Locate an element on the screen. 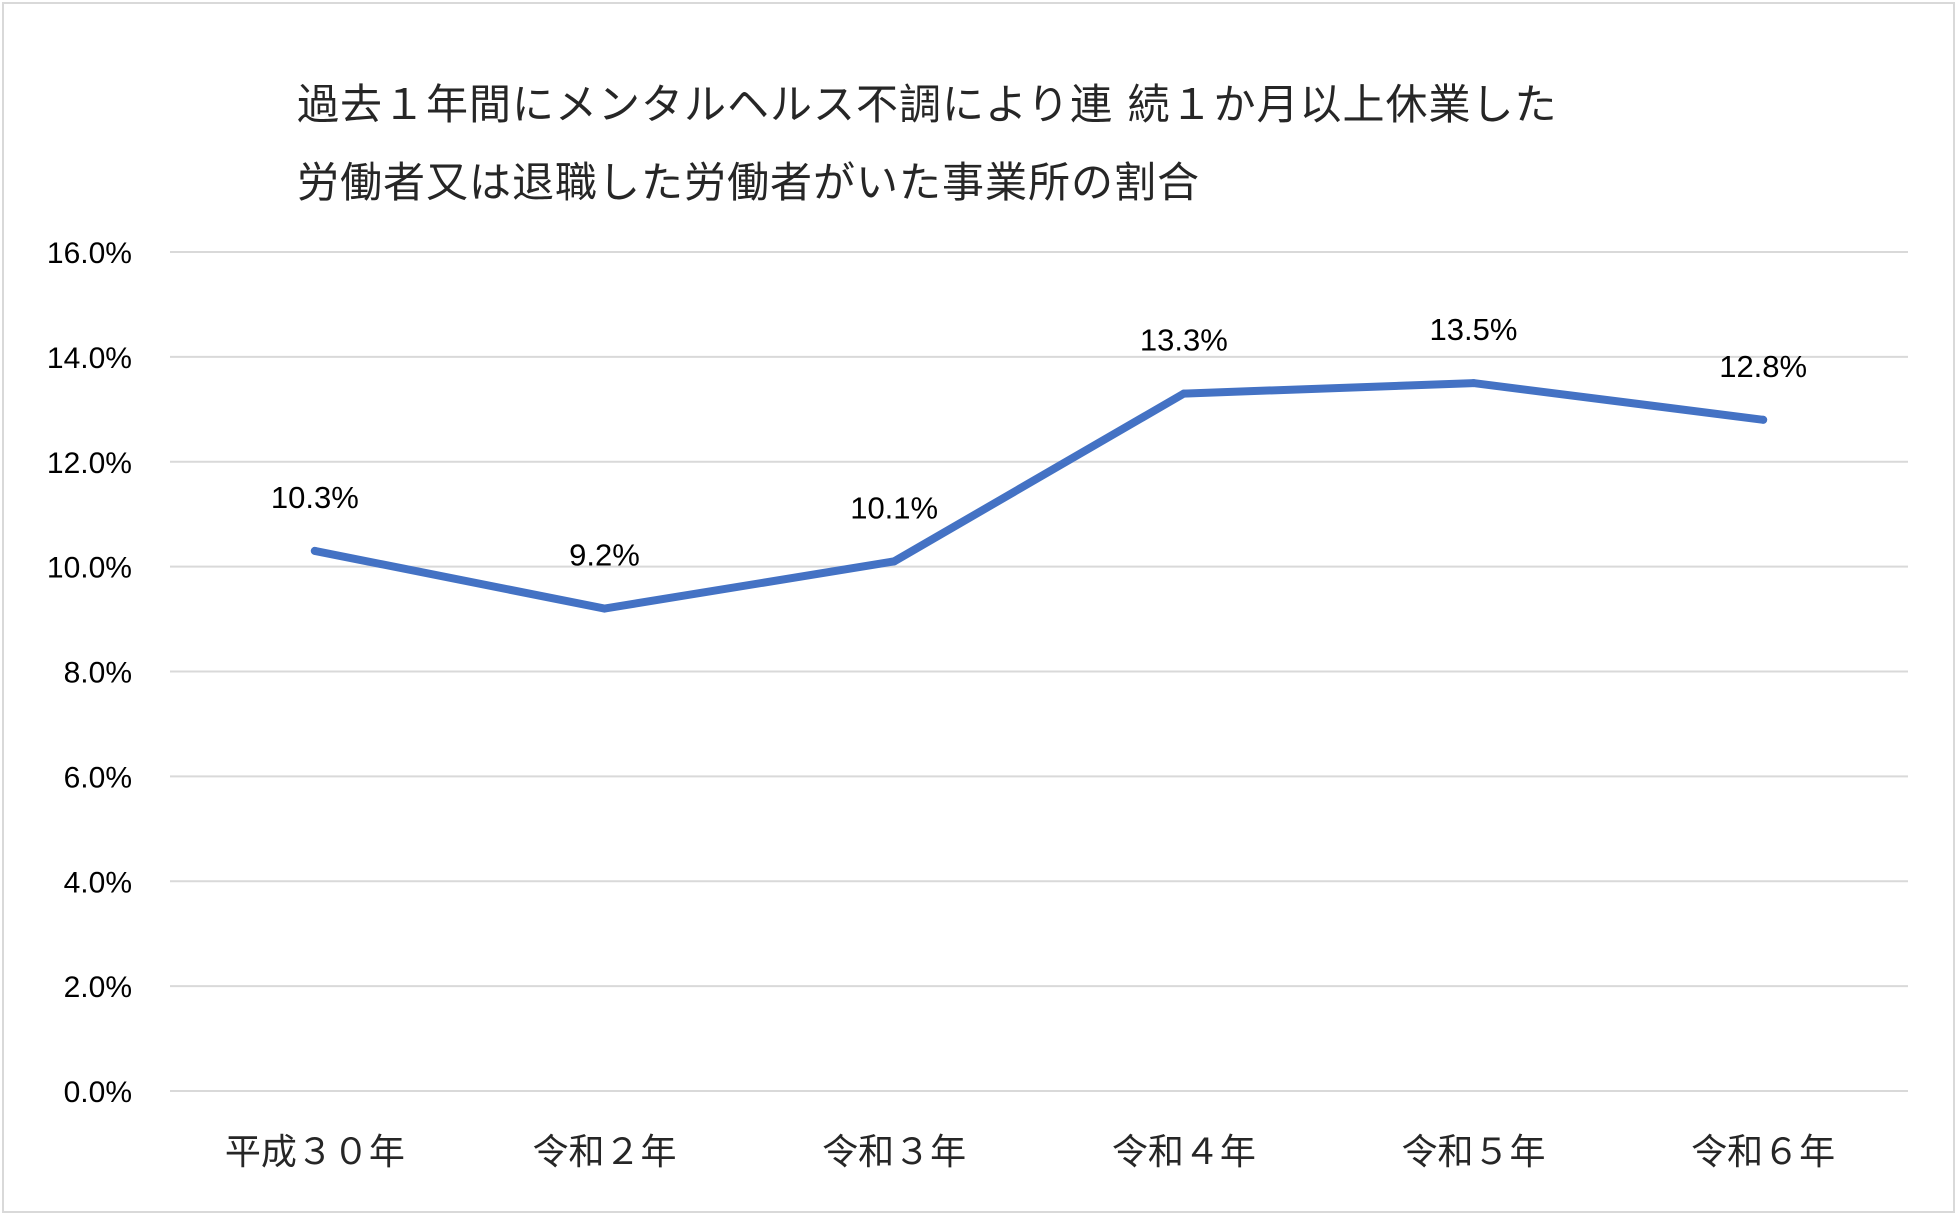 Image resolution: width=1960 pixels, height=1218 pixels. y-axis-ticks: 0.0% 2.0% 4.0% 6.0% 8.0% 10.0% 12.0% 14.0% 16.0% is located at coordinates (89, 673).